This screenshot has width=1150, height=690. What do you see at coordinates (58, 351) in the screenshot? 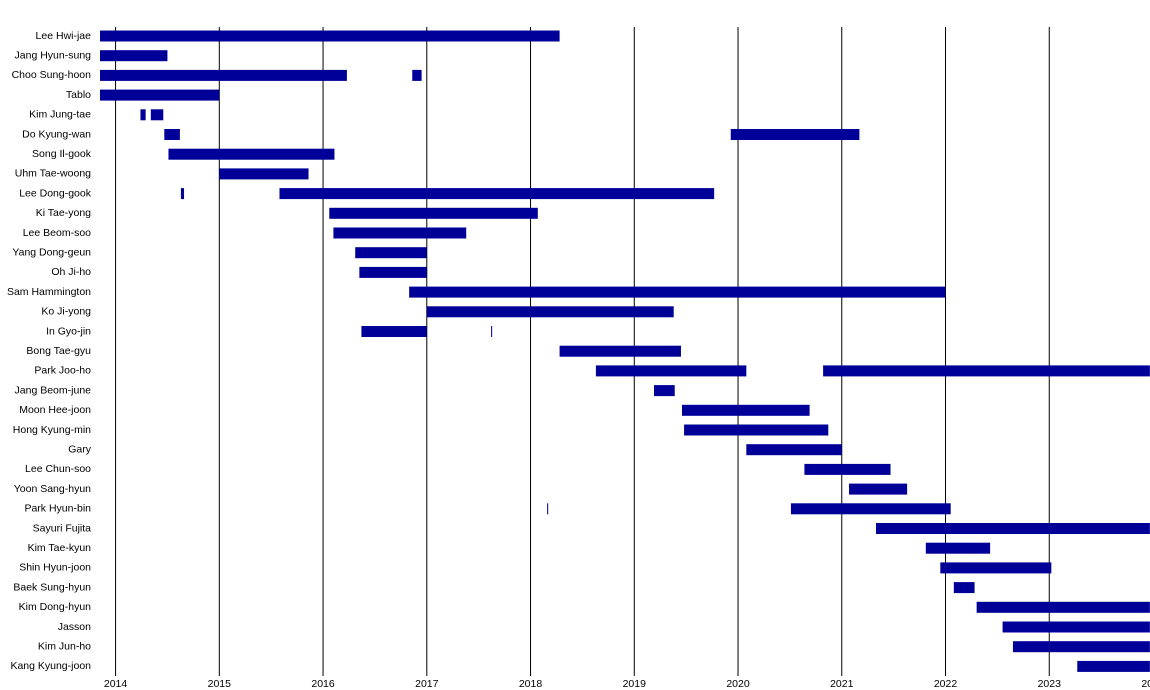
I see `row-label: Bong Tae-gyu` at bounding box center [58, 351].